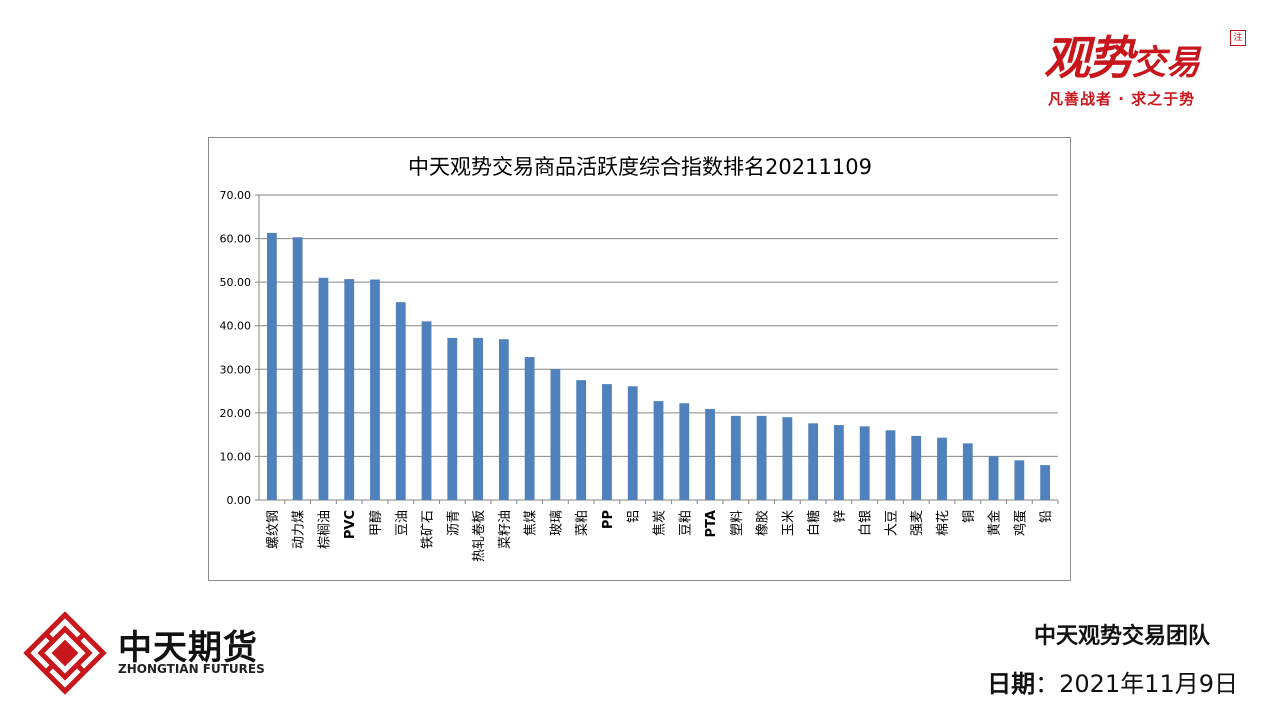  I want to click on team-name: 中天观势交易团队, so click(1121, 636).